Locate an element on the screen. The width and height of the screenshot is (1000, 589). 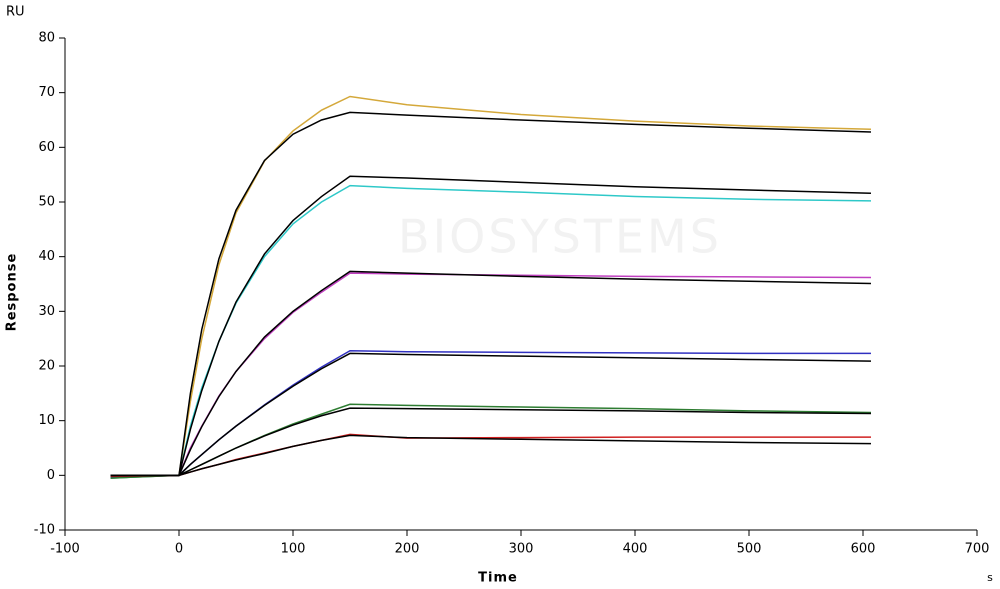
y-tick-label: 20 is located at coordinates (46, 366).